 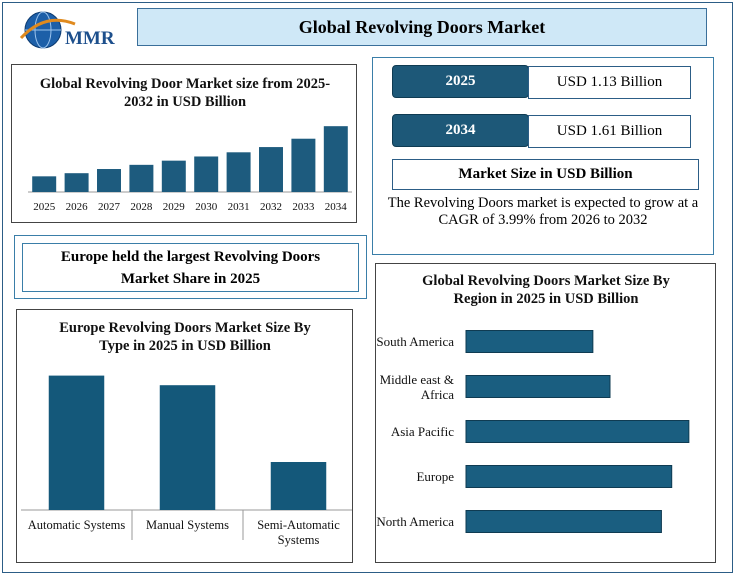 I want to click on stat-year: 2025, so click(x=460, y=81).